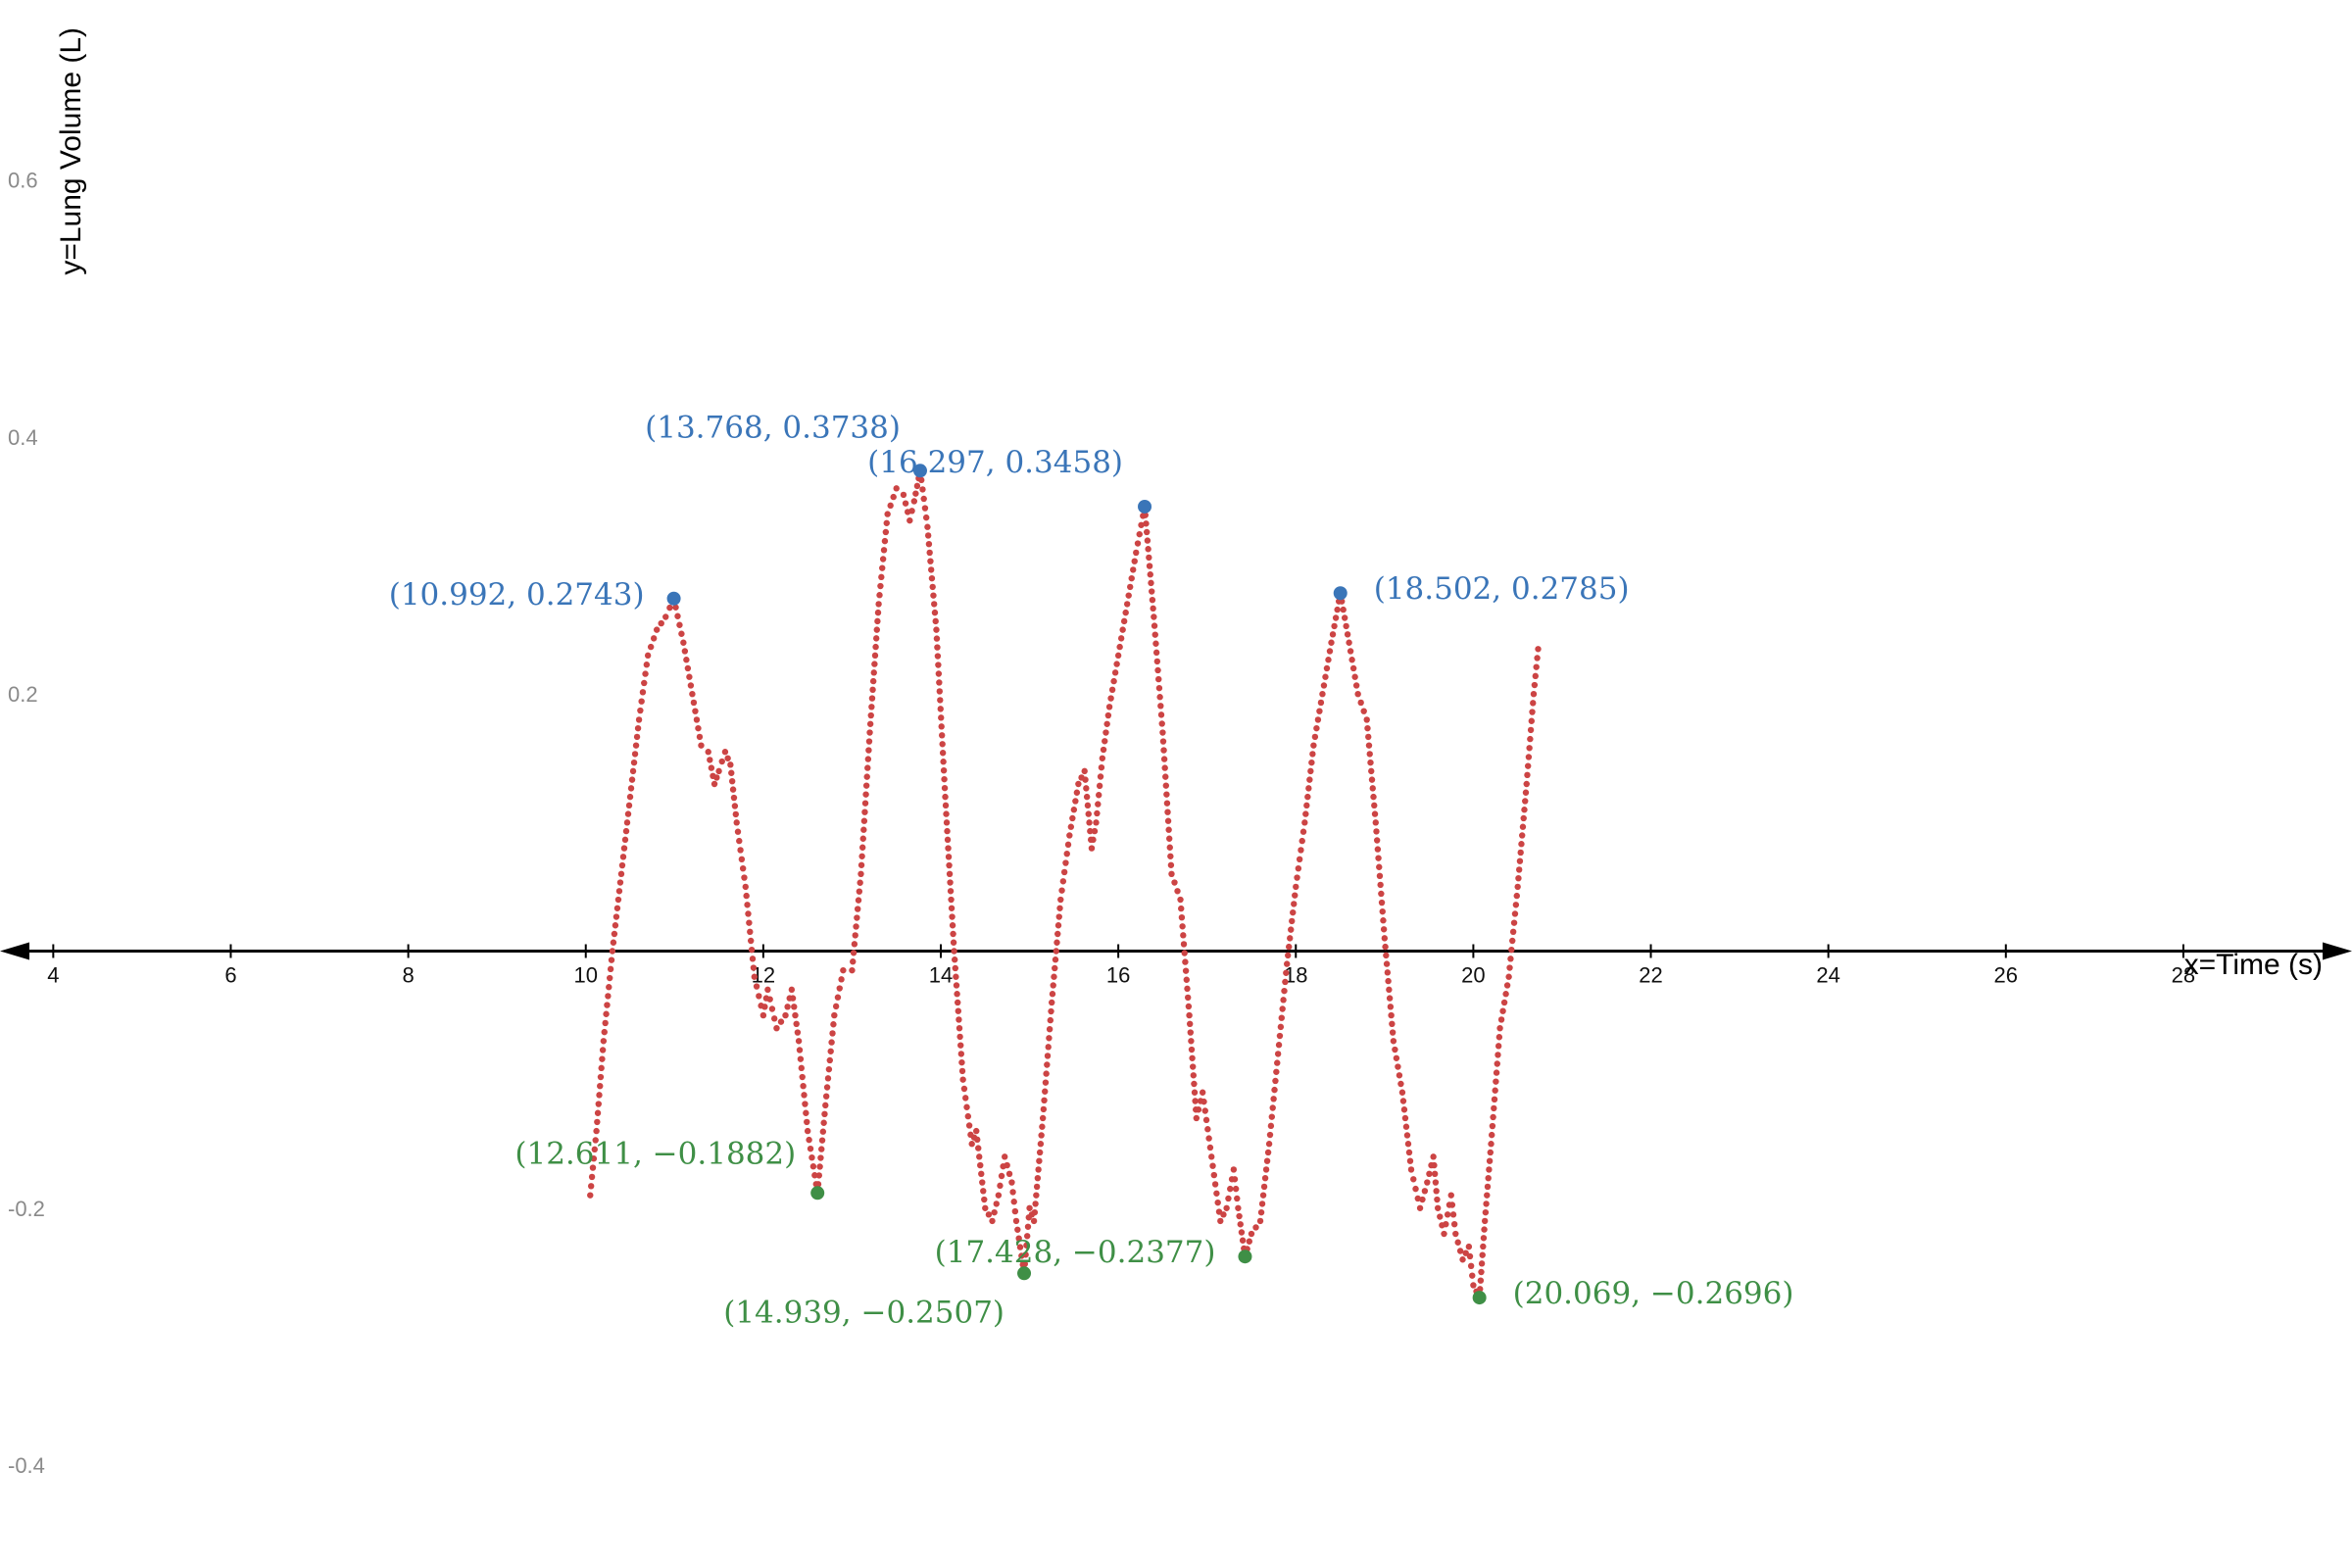 This screenshot has width=2352, height=1568. I want to click on minimum-label: (14.939, −0.2507), so click(863, 1312).